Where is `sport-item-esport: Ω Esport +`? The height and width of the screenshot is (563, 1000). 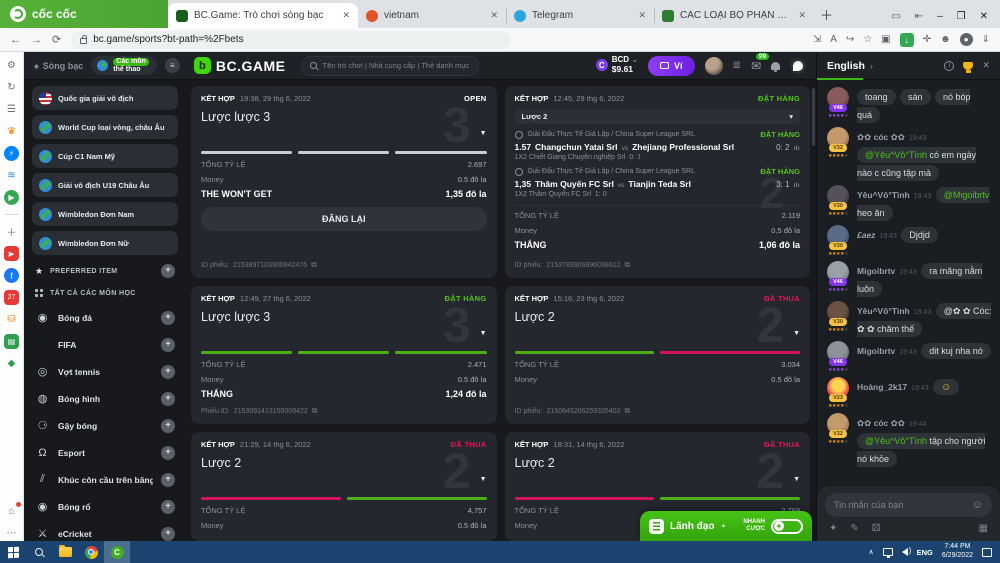 sport-item-esport: Ω Esport + is located at coordinates (105, 452).